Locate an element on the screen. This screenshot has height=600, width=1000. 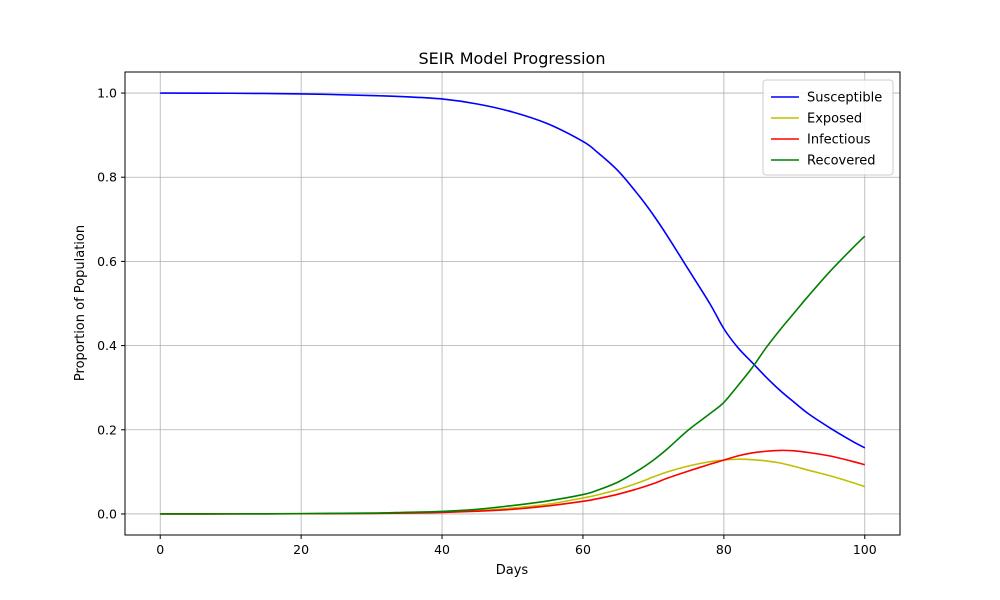
y-tick-label: 0.0 is located at coordinates (107, 513).